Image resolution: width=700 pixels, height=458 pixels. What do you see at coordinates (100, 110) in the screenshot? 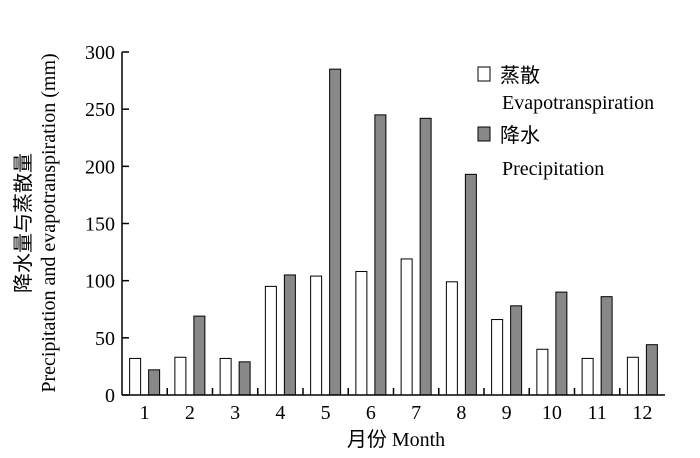
I see `y-tick-label-250: 250` at bounding box center [100, 110].